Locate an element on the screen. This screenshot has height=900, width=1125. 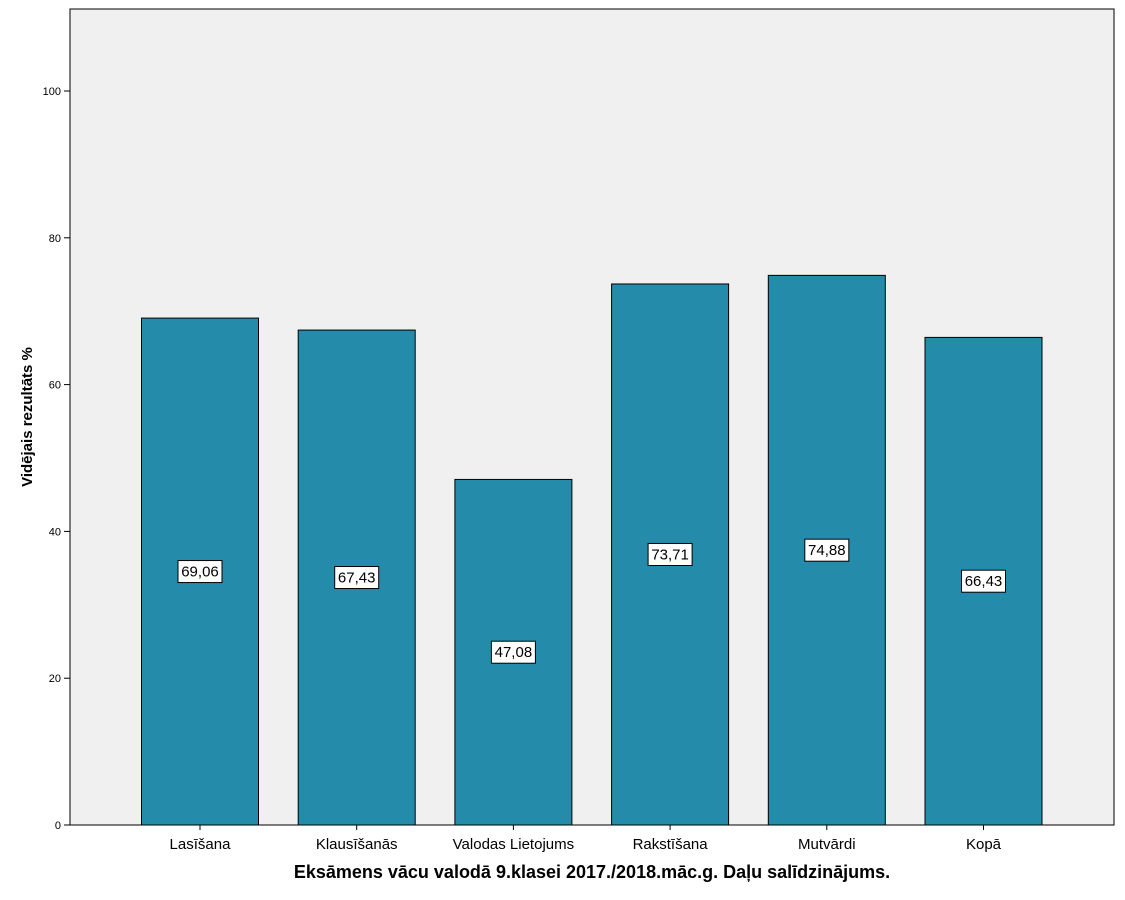
y-tick-label: 100 is located at coordinates (52, 92).